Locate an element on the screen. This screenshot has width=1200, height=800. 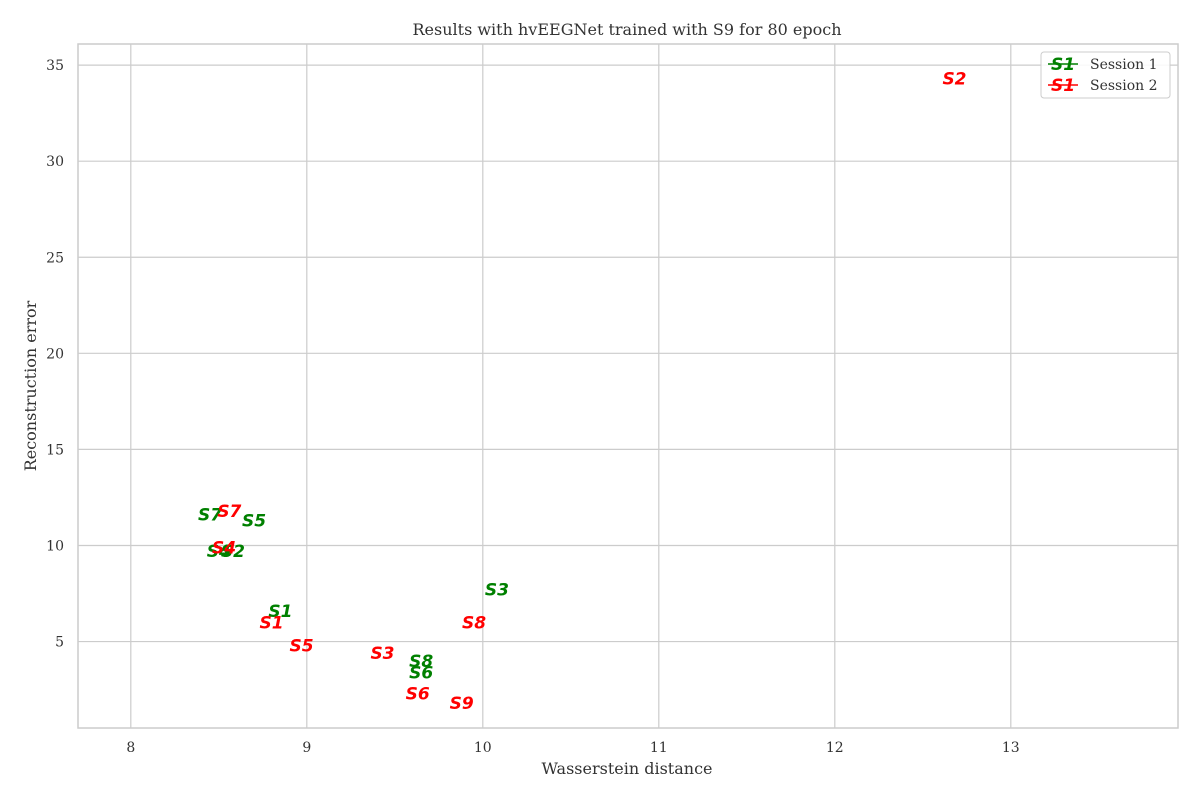
point-2-s5: S5 is located at coordinates (301, 646).